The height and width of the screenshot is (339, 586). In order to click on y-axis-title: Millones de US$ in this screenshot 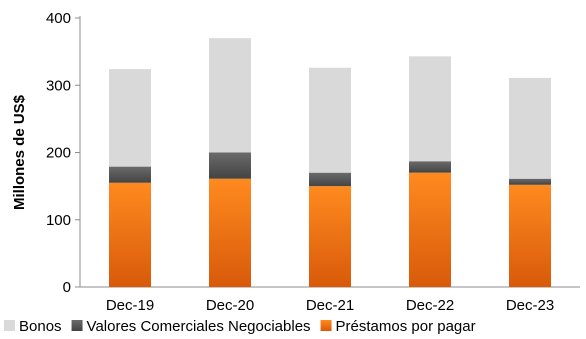, I will do `click(19, 152)`.